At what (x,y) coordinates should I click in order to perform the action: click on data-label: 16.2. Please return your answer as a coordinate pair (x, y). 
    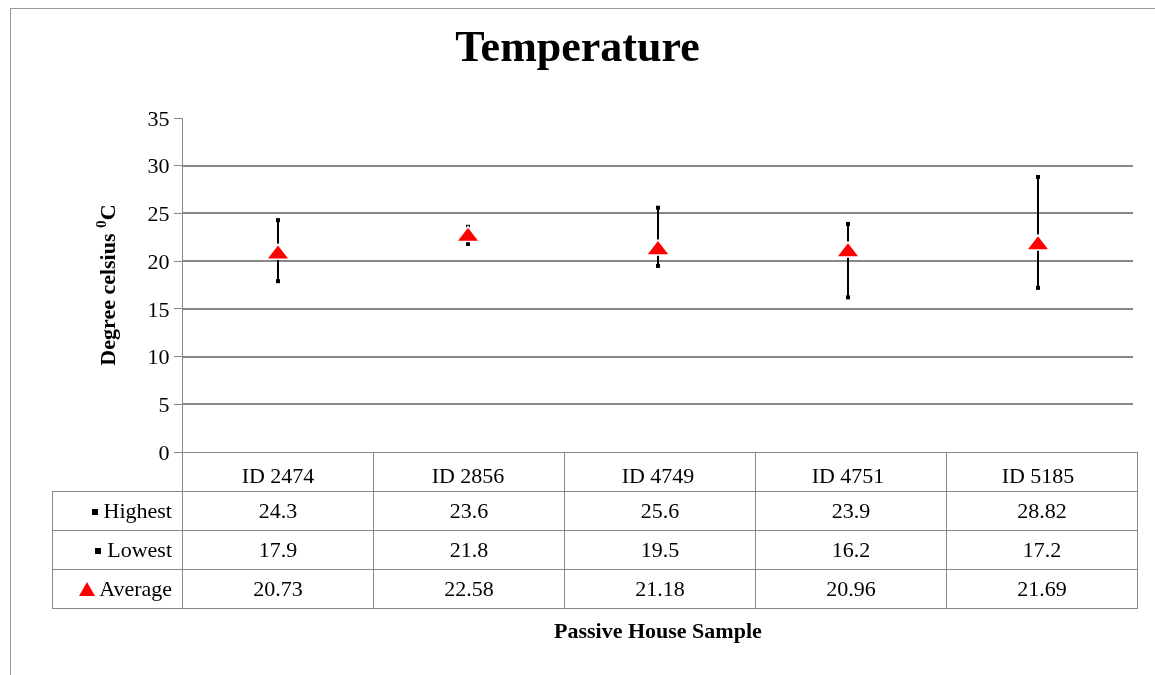
    Looking at the image, I should click on (851, 550).